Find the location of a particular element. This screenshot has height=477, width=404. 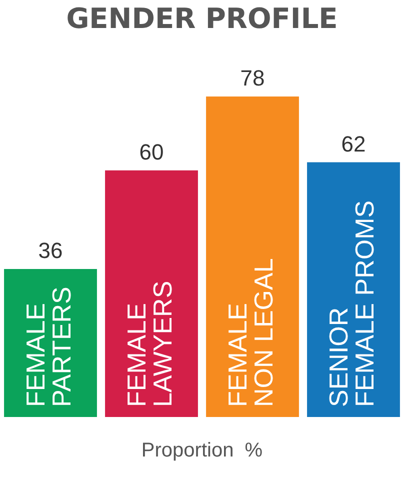

data-label: 78 is located at coordinates (252, 78).